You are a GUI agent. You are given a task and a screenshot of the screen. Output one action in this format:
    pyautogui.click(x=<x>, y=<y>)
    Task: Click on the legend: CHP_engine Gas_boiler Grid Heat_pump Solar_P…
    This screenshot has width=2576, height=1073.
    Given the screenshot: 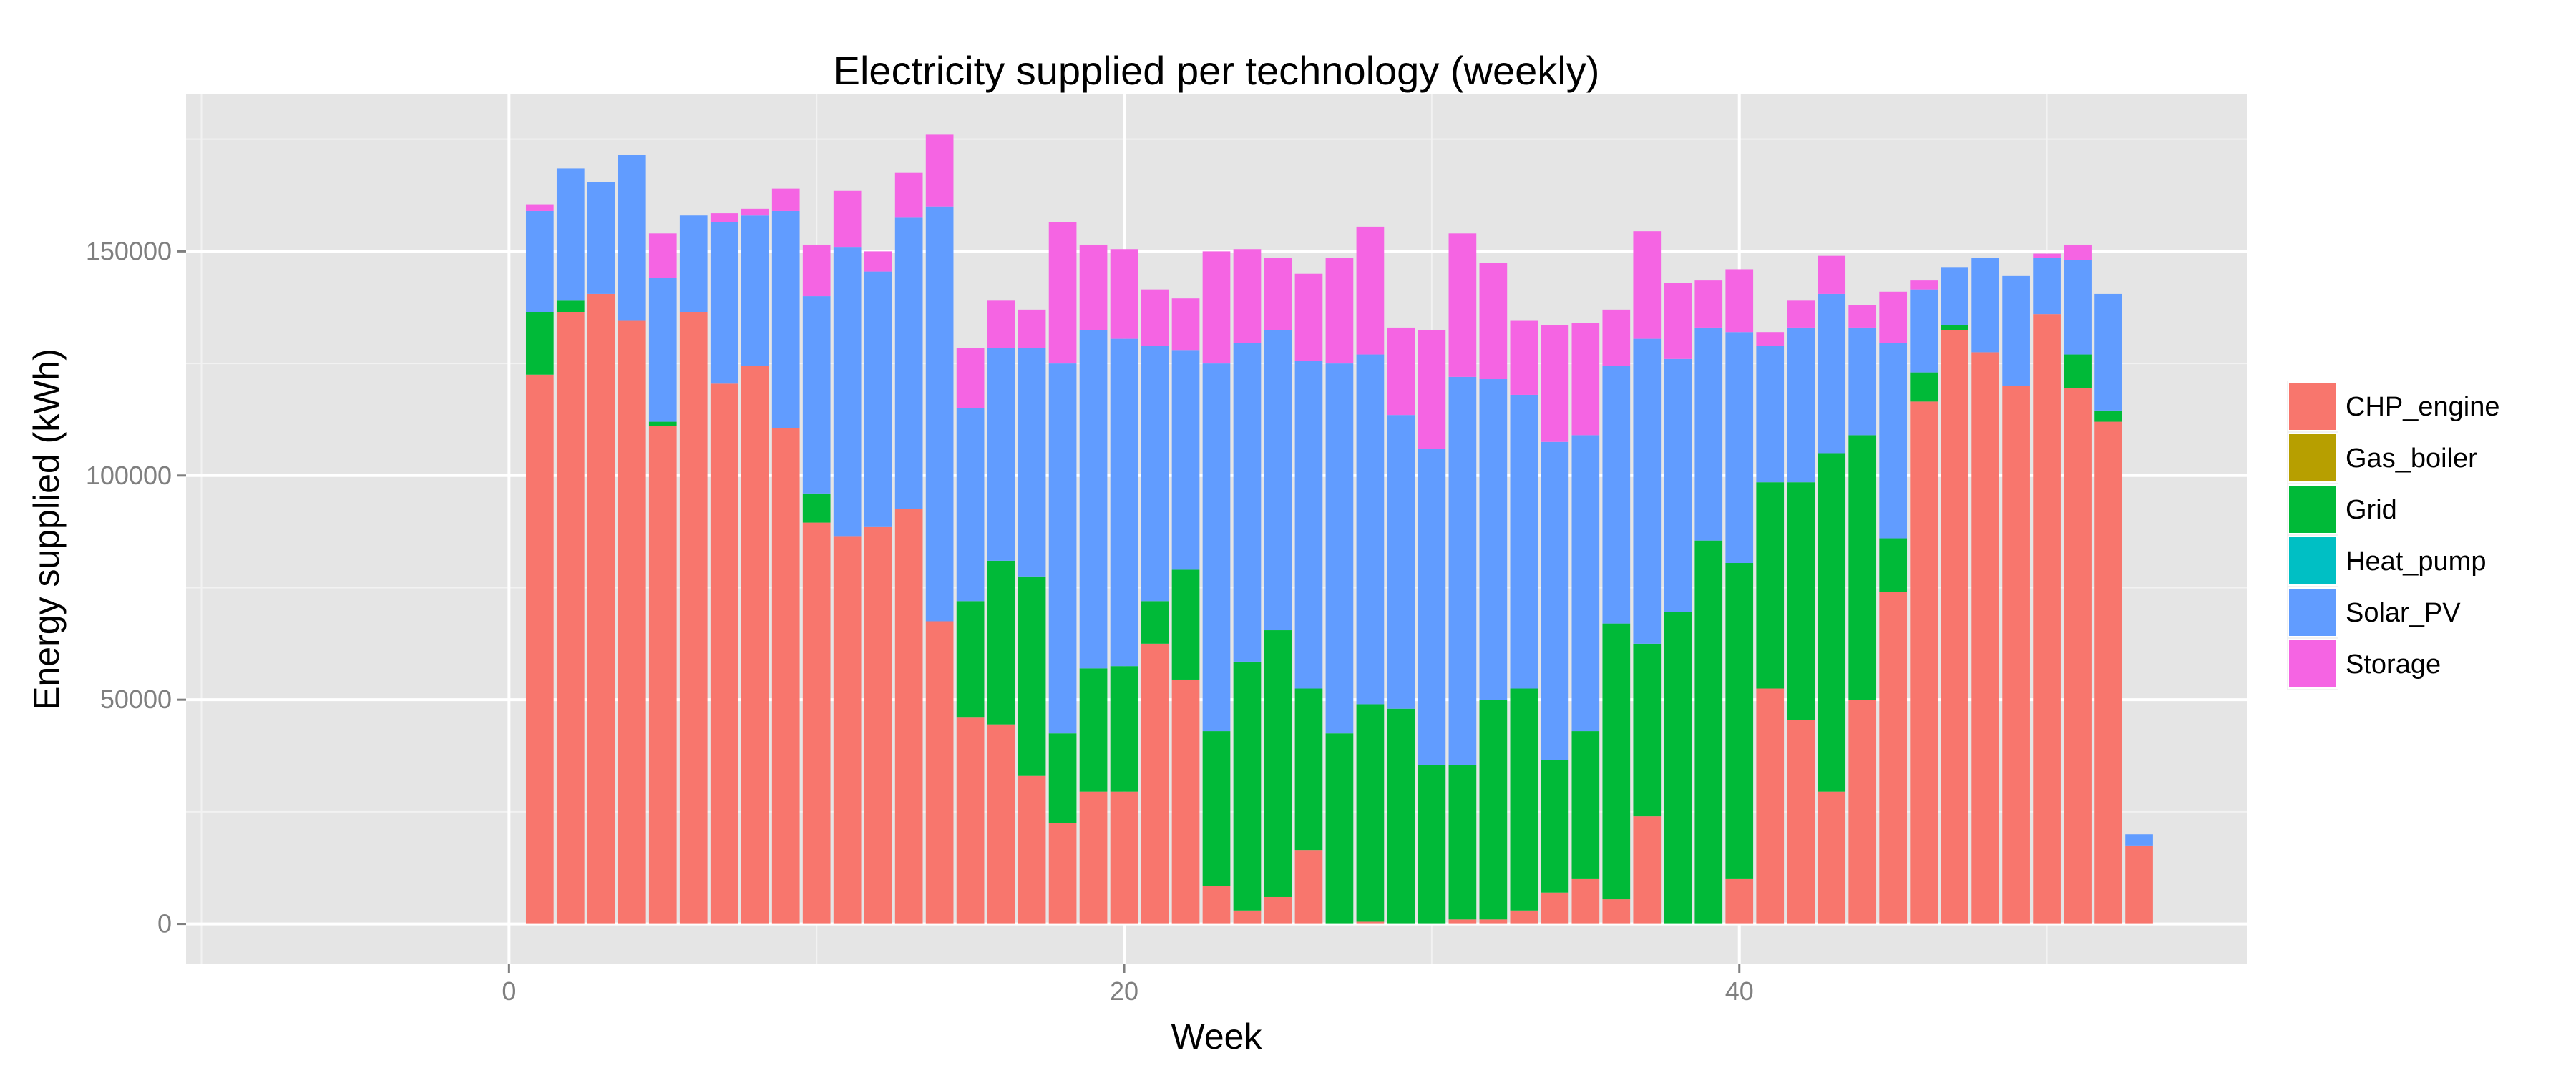 What is the action you would take?
    pyautogui.click(x=2393, y=535)
    